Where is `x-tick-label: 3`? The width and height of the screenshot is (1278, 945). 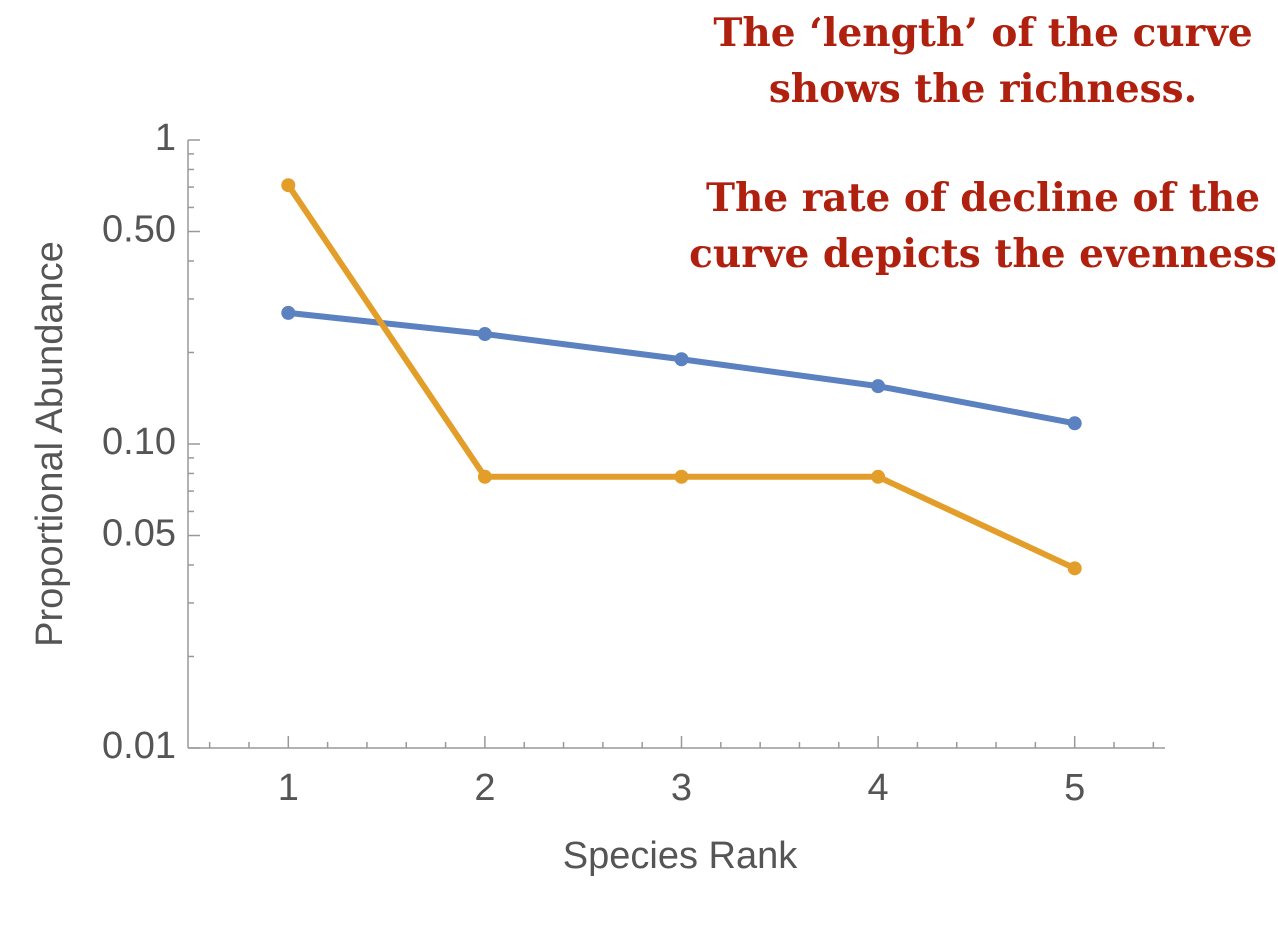
x-tick-label: 3 is located at coordinates (681, 788).